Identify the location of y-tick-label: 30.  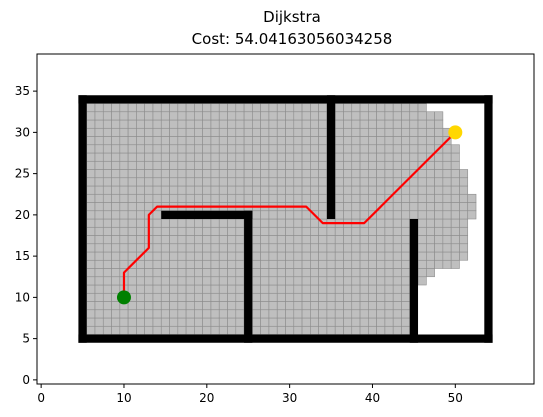
(22, 132).